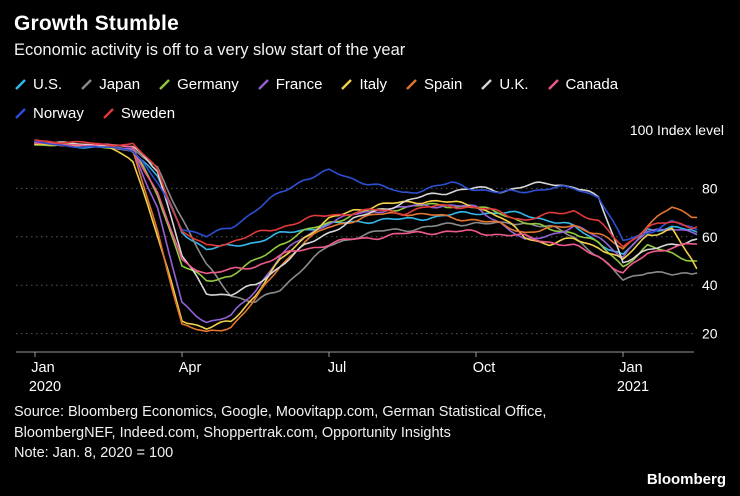 This screenshot has width=740, height=496. I want to click on legend-item-sweden: Sweden, so click(138, 113).